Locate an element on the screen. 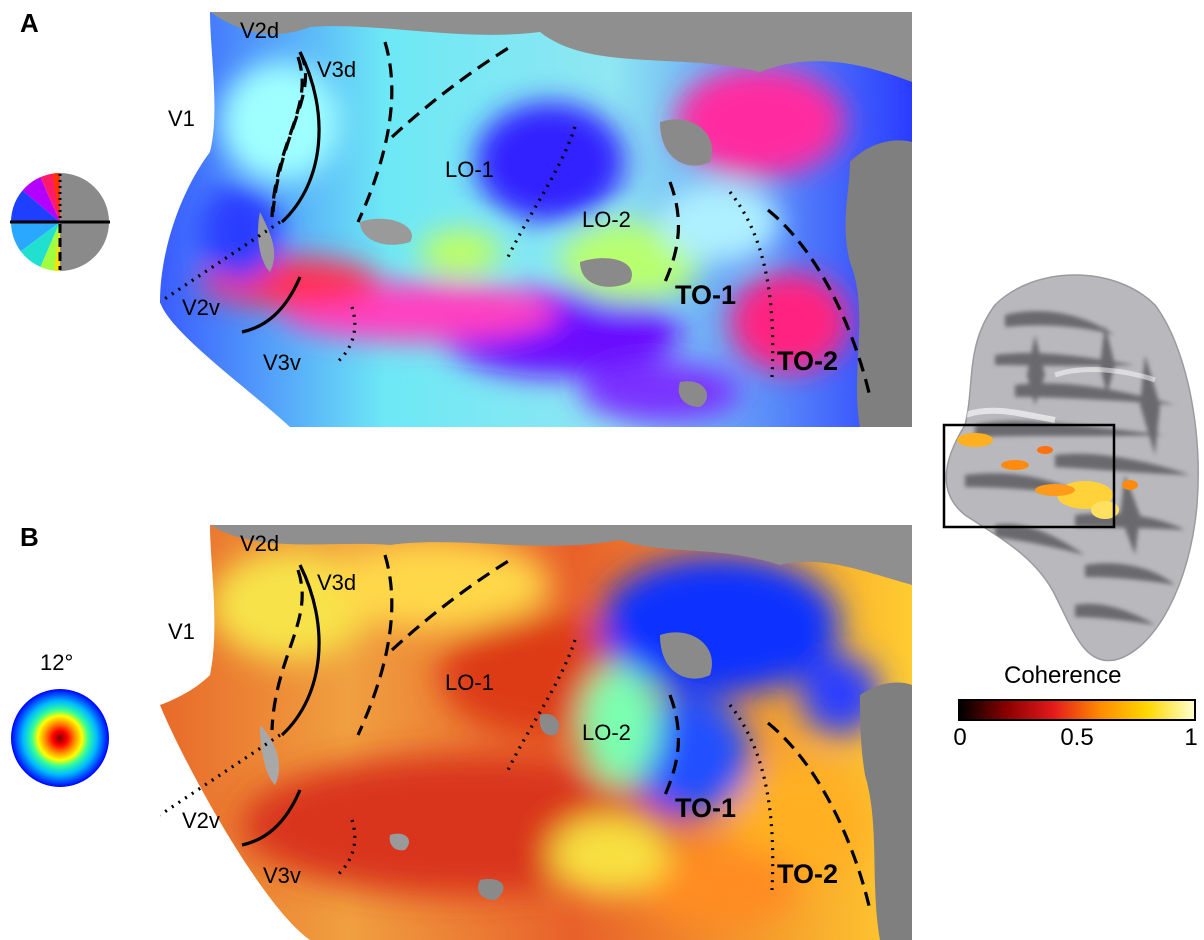  colorbar-gradient is located at coordinates (1077, 710).